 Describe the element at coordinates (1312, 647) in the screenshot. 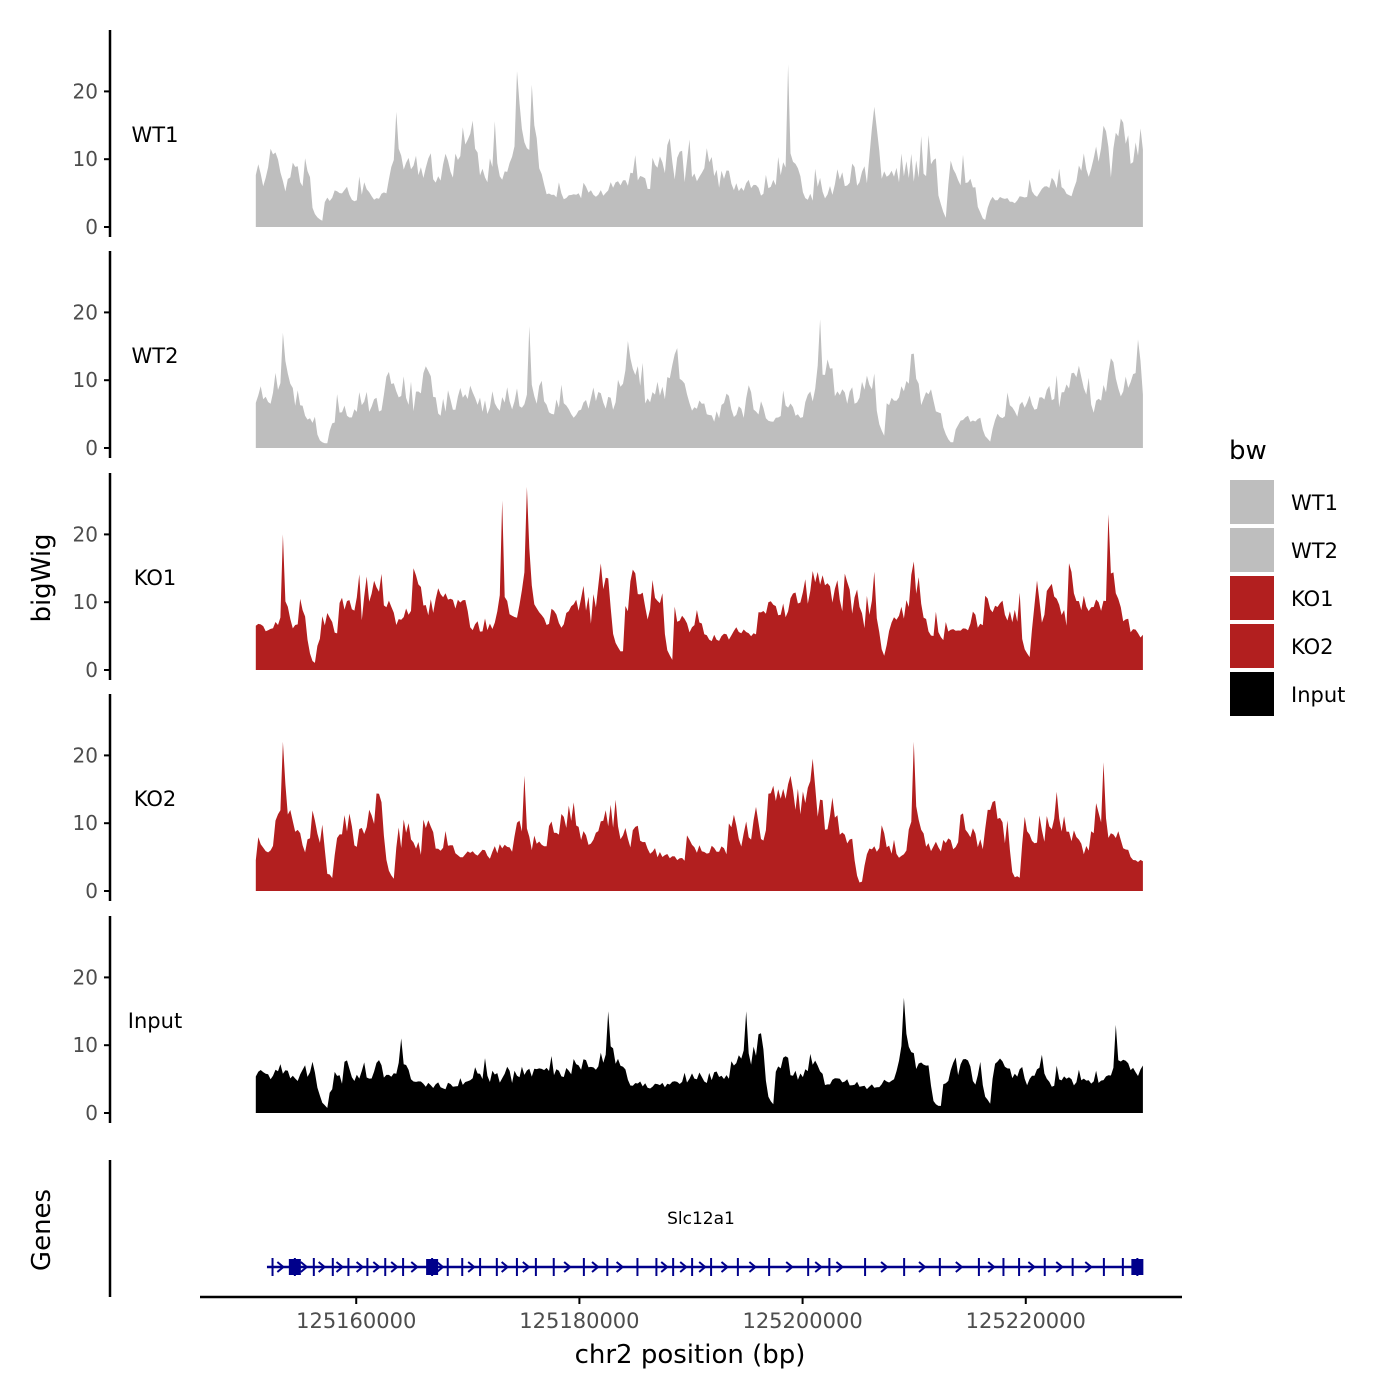

I see `legend-label: KO2` at that location.